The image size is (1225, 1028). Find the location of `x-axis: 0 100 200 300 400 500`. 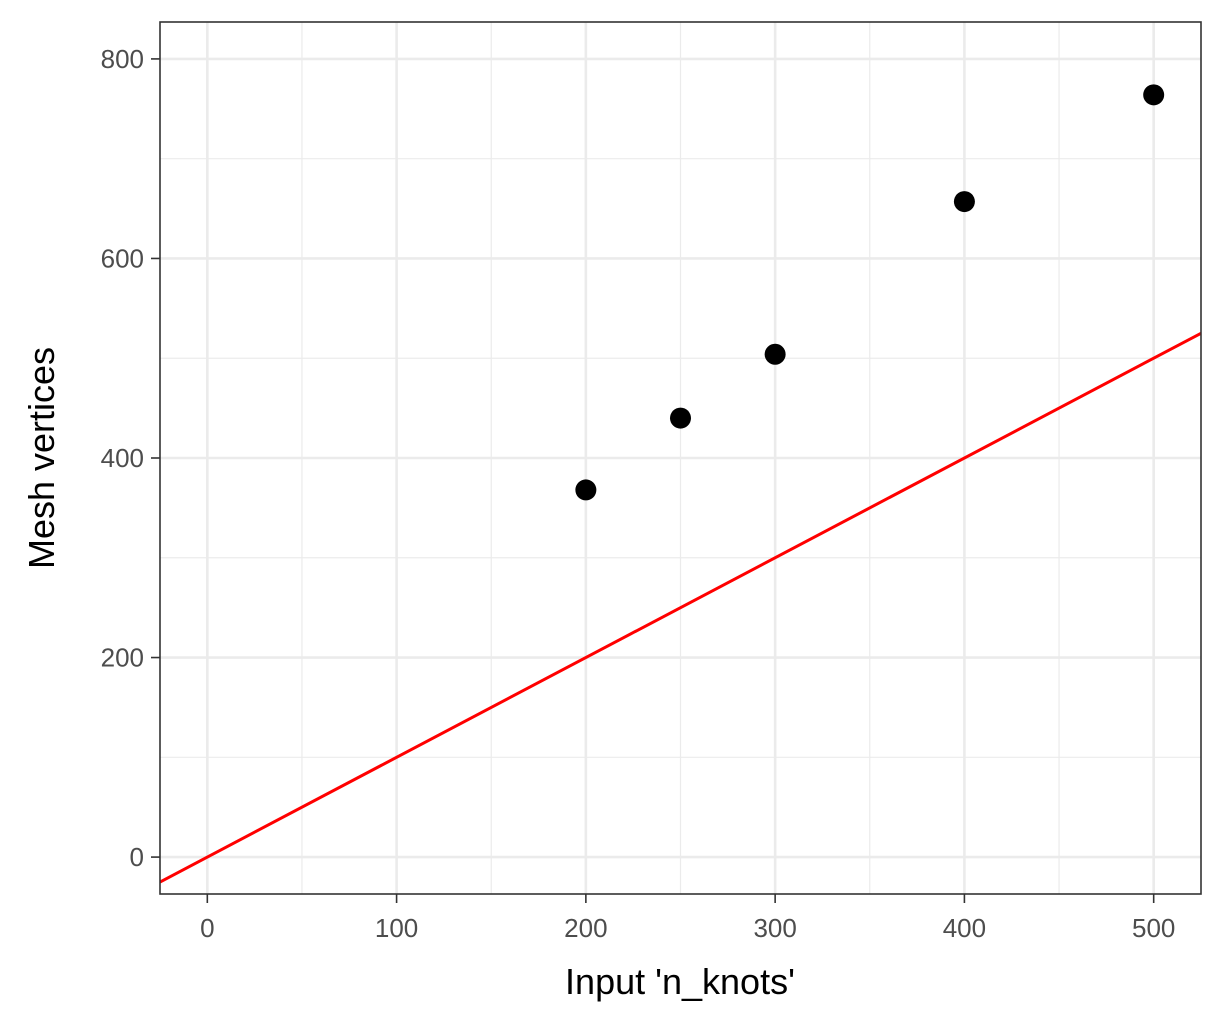

x-axis: 0 100 200 300 400 500 is located at coordinates (687, 918).